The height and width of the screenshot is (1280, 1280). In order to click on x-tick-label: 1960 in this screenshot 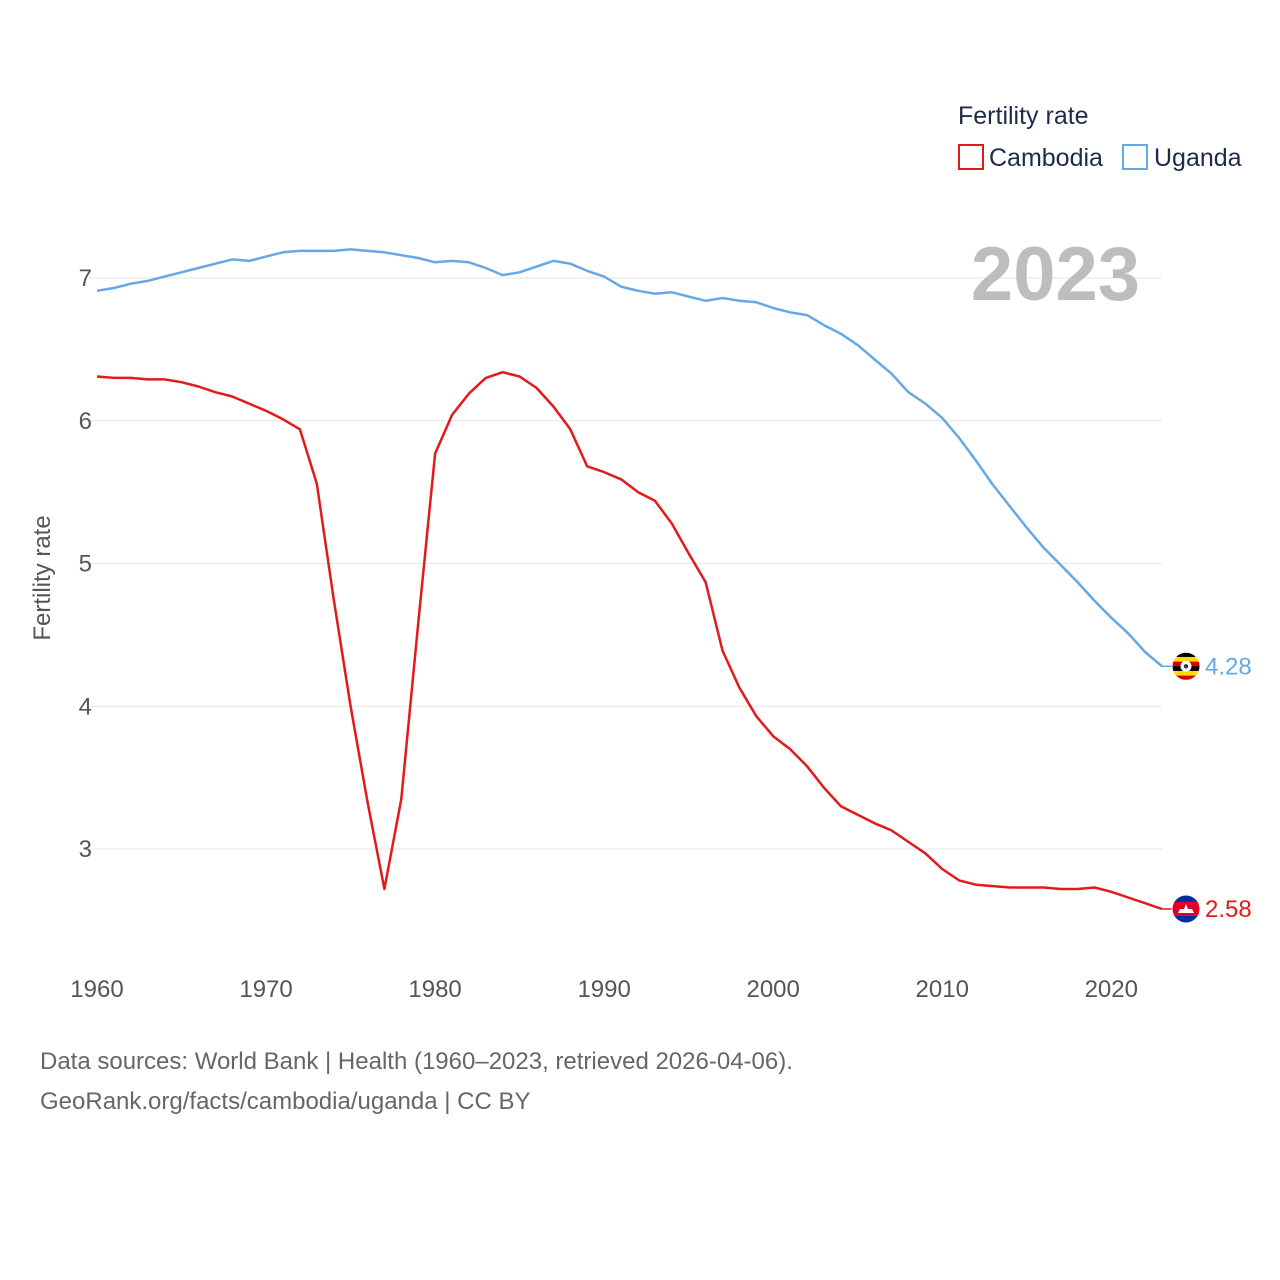, I will do `click(96, 989)`.